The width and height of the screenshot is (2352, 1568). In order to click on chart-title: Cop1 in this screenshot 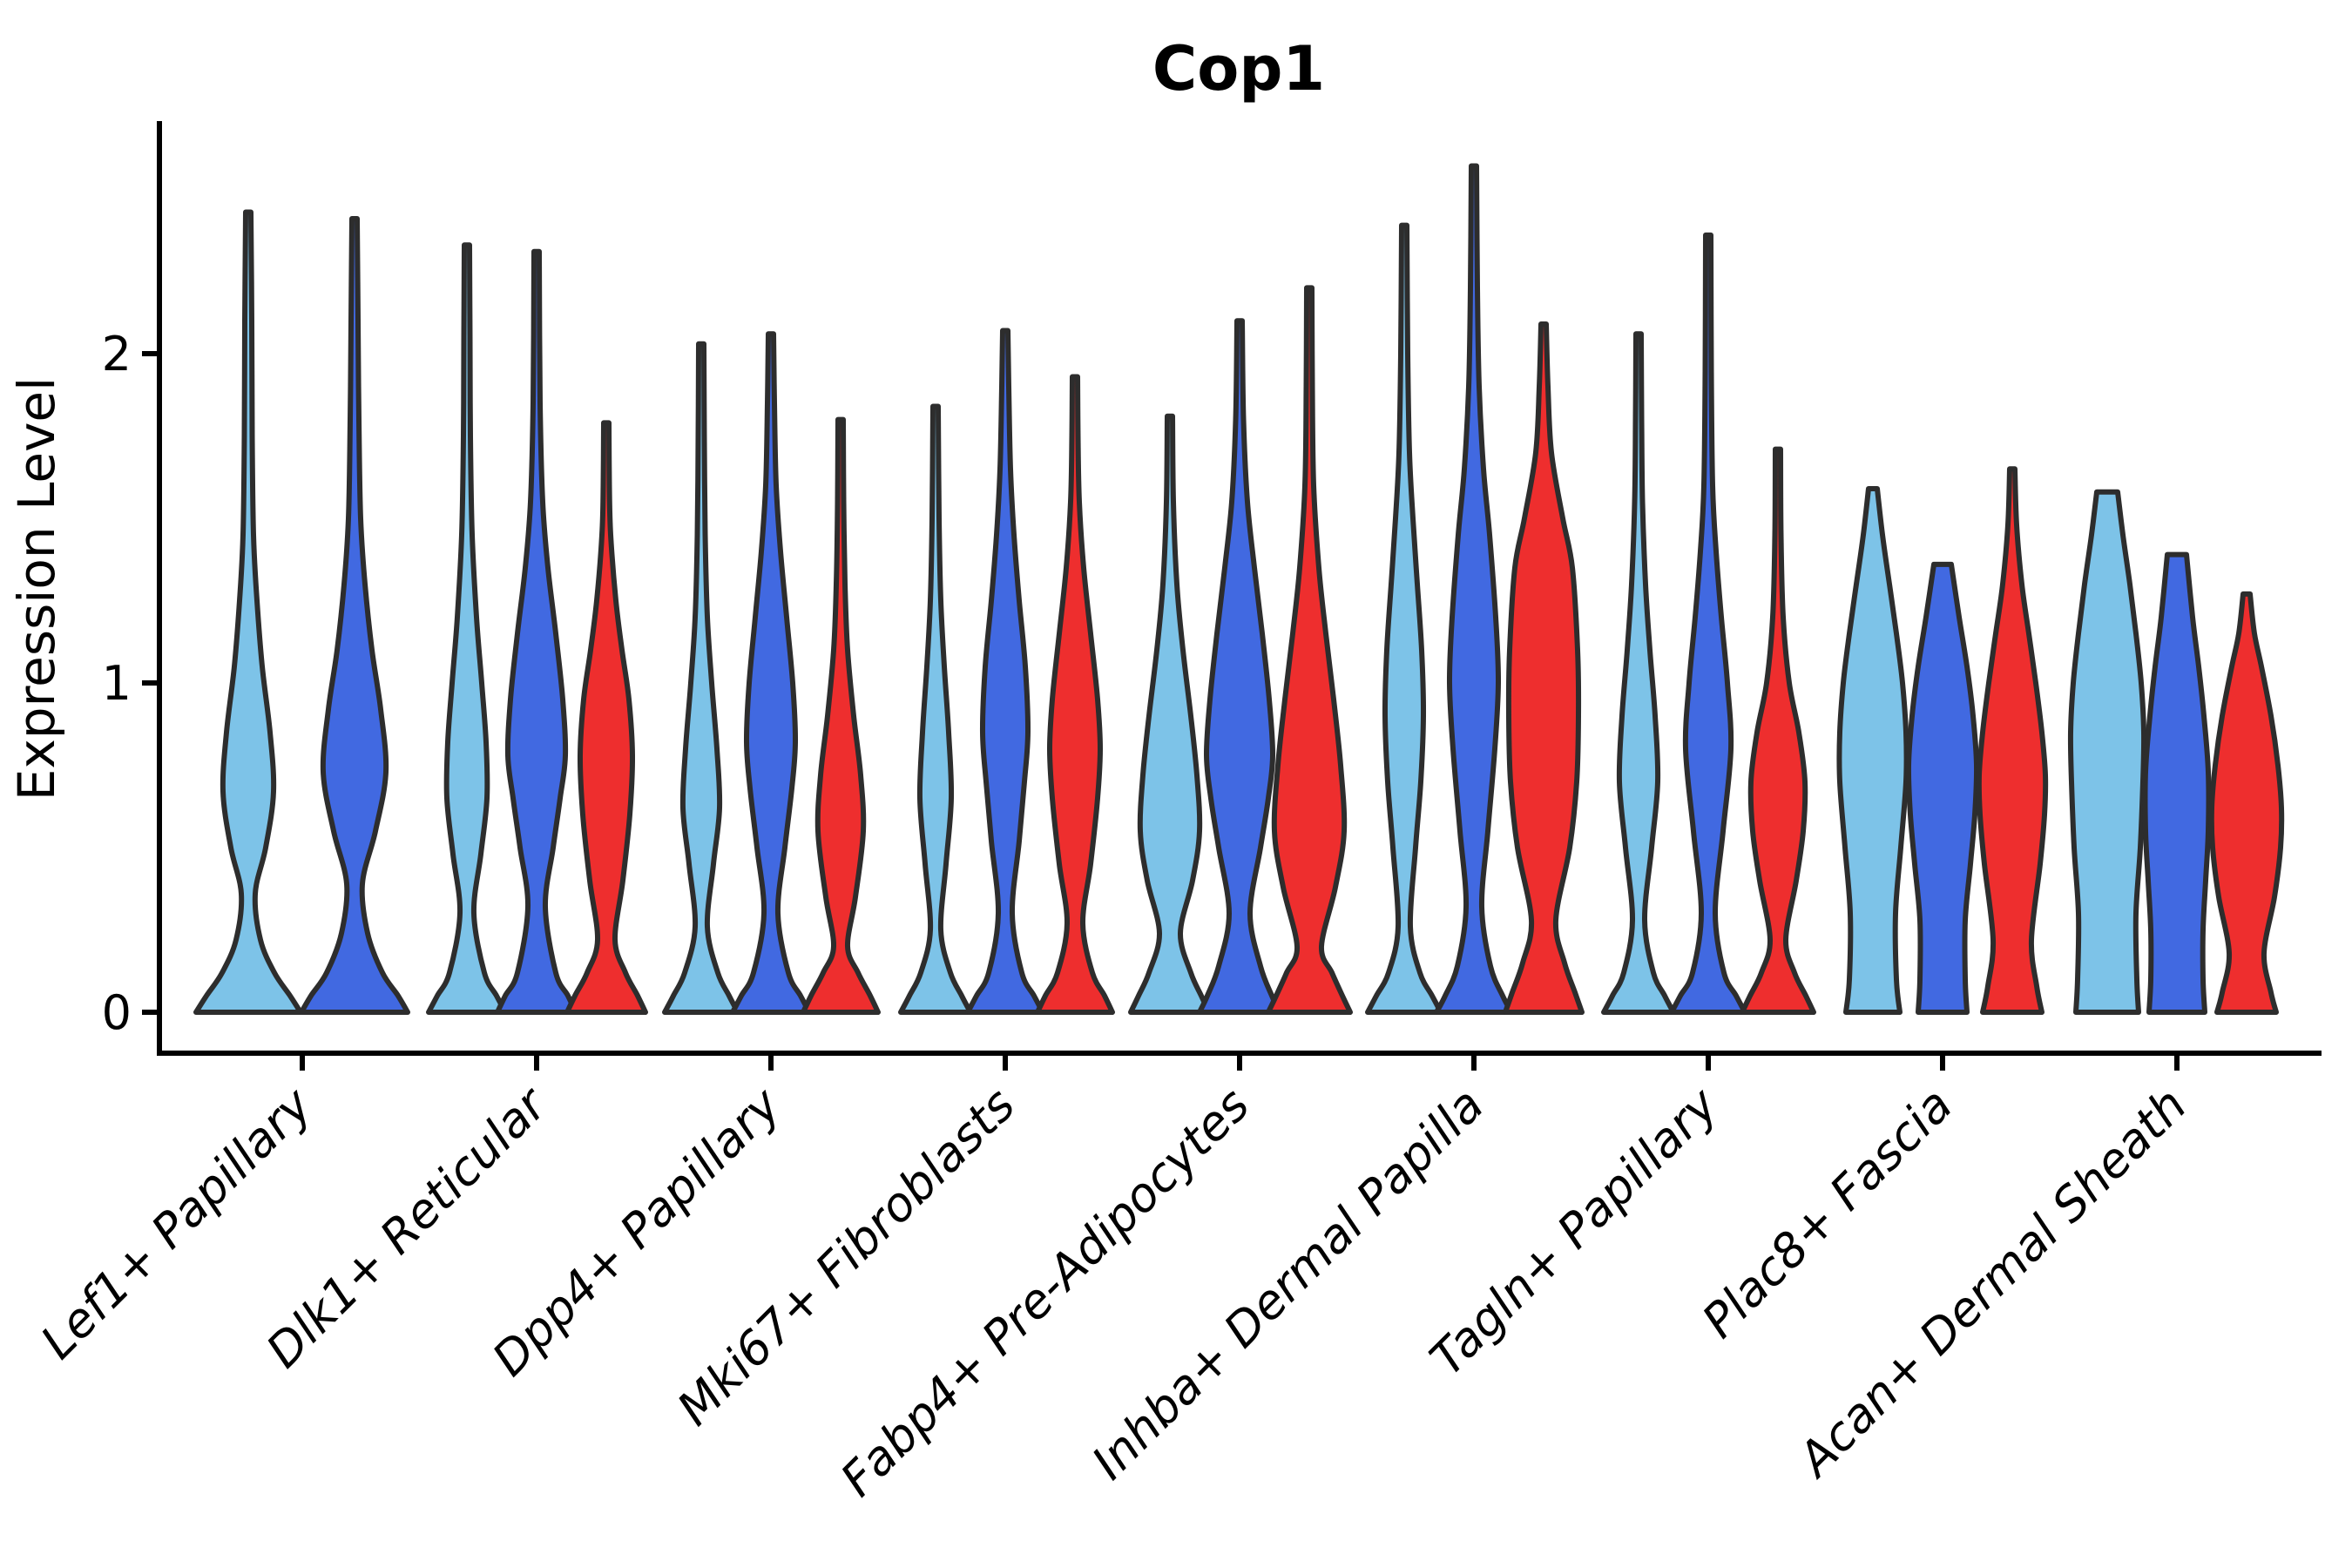, I will do `click(1238, 69)`.